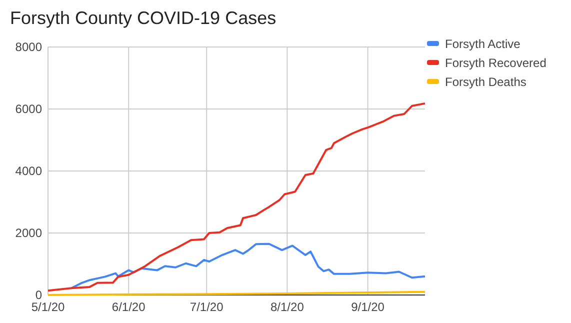 This screenshot has height=323, width=571. I want to click on legend-label: Forsyth Active, so click(483, 44).